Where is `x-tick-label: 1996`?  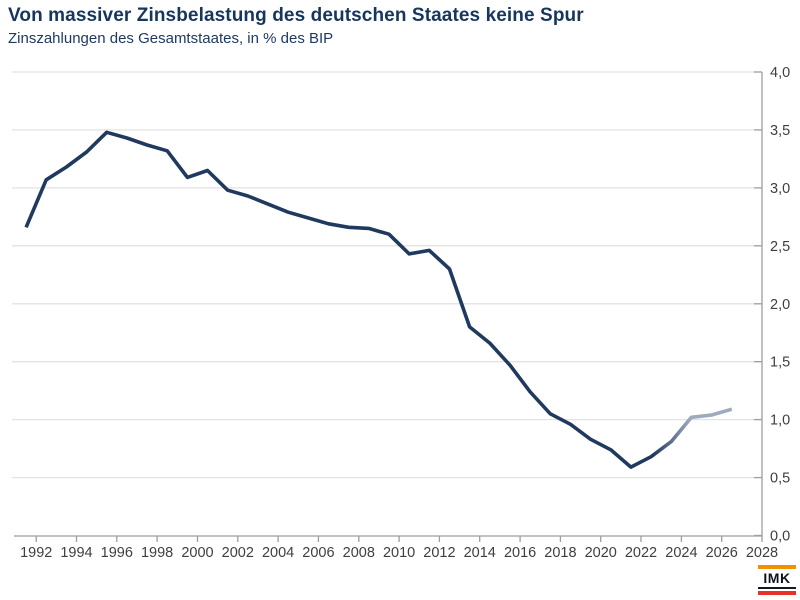
x-tick-label: 1996 is located at coordinates (117, 553).